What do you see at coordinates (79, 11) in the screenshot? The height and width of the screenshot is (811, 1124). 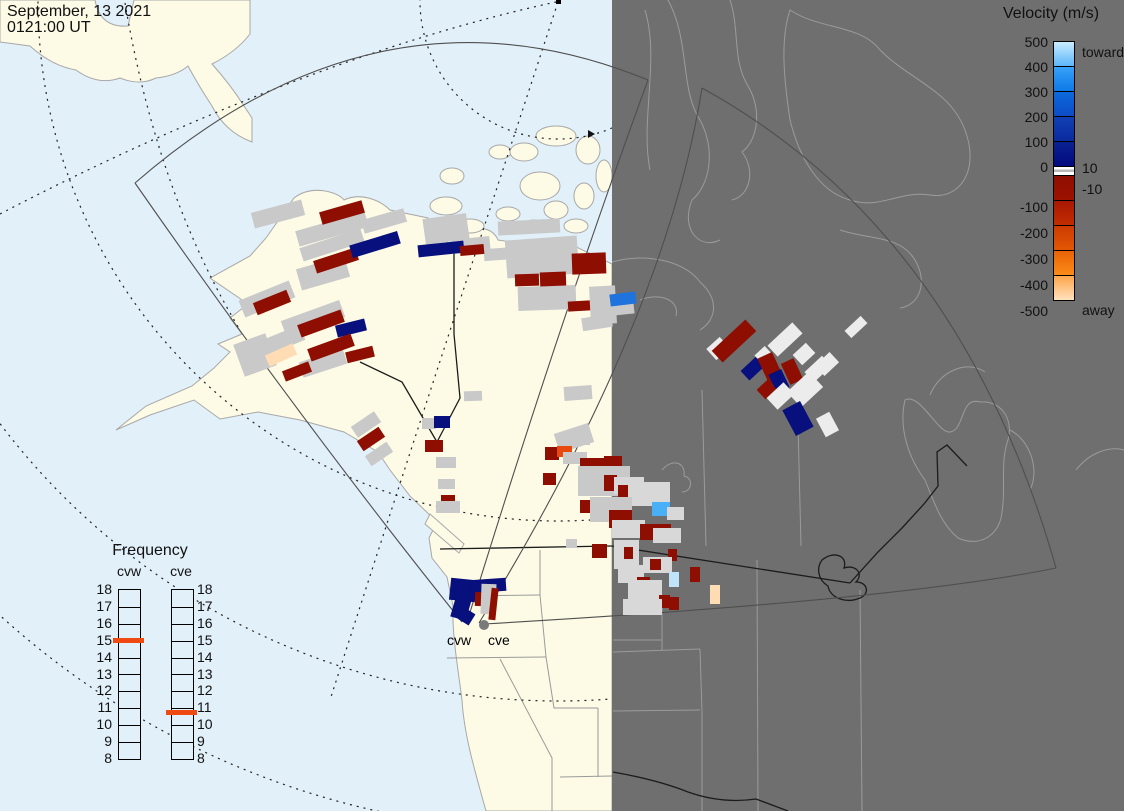 I see `date-label: September, 13 2021` at bounding box center [79, 11].